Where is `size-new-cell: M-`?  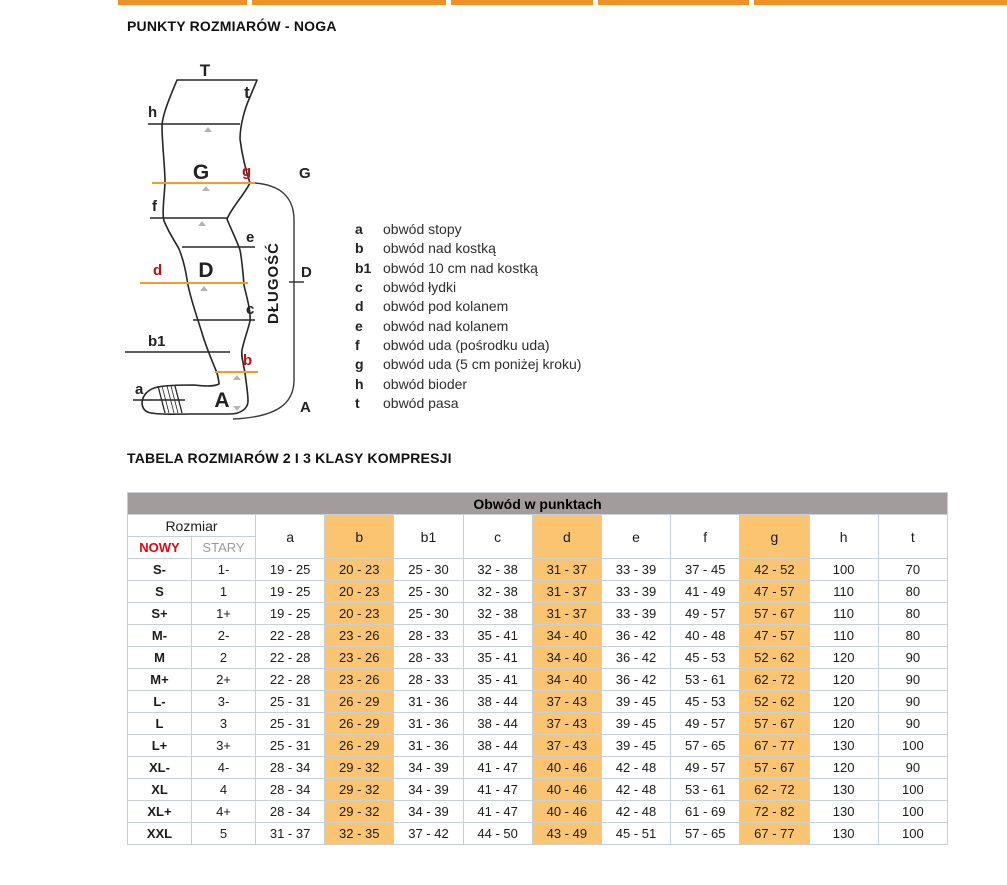 size-new-cell: M- is located at coordinates (159, 635).